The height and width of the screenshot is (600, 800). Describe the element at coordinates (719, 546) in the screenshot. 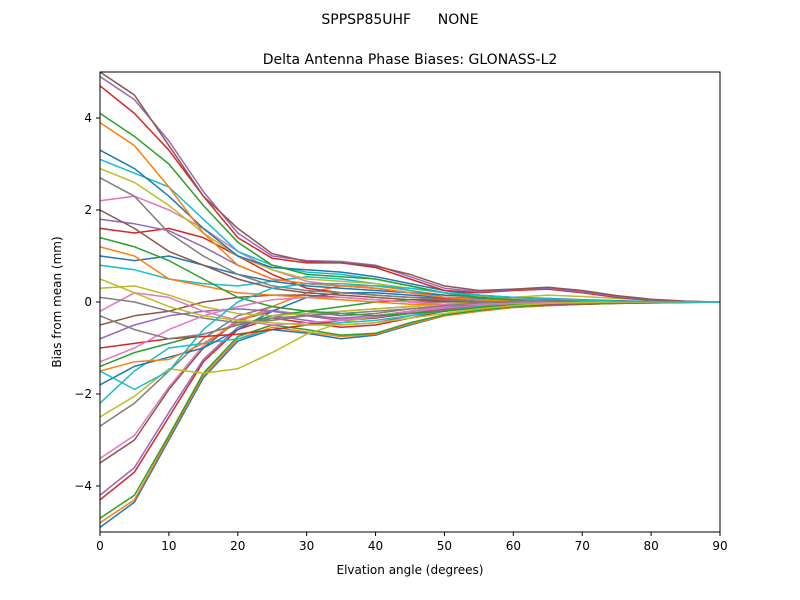

I see `x-tick-label: 90` at that location.